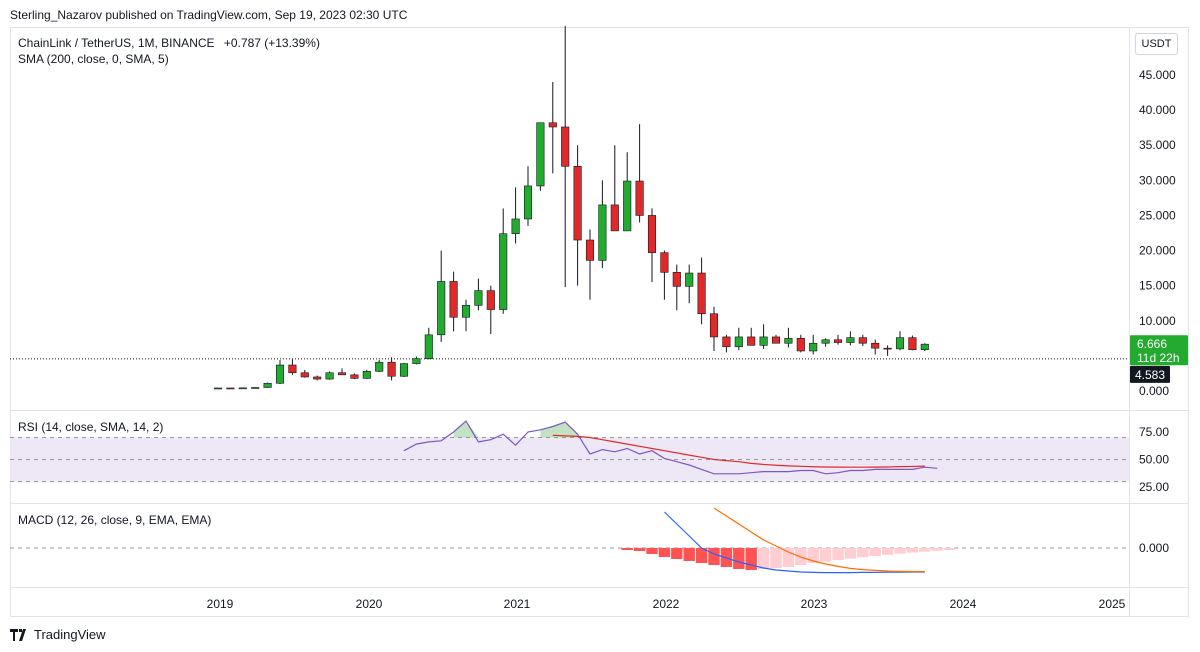 This screenshot has width=1200, height=652. I want to click on macd-axis-tick: 0.000, so click(1154, 548).